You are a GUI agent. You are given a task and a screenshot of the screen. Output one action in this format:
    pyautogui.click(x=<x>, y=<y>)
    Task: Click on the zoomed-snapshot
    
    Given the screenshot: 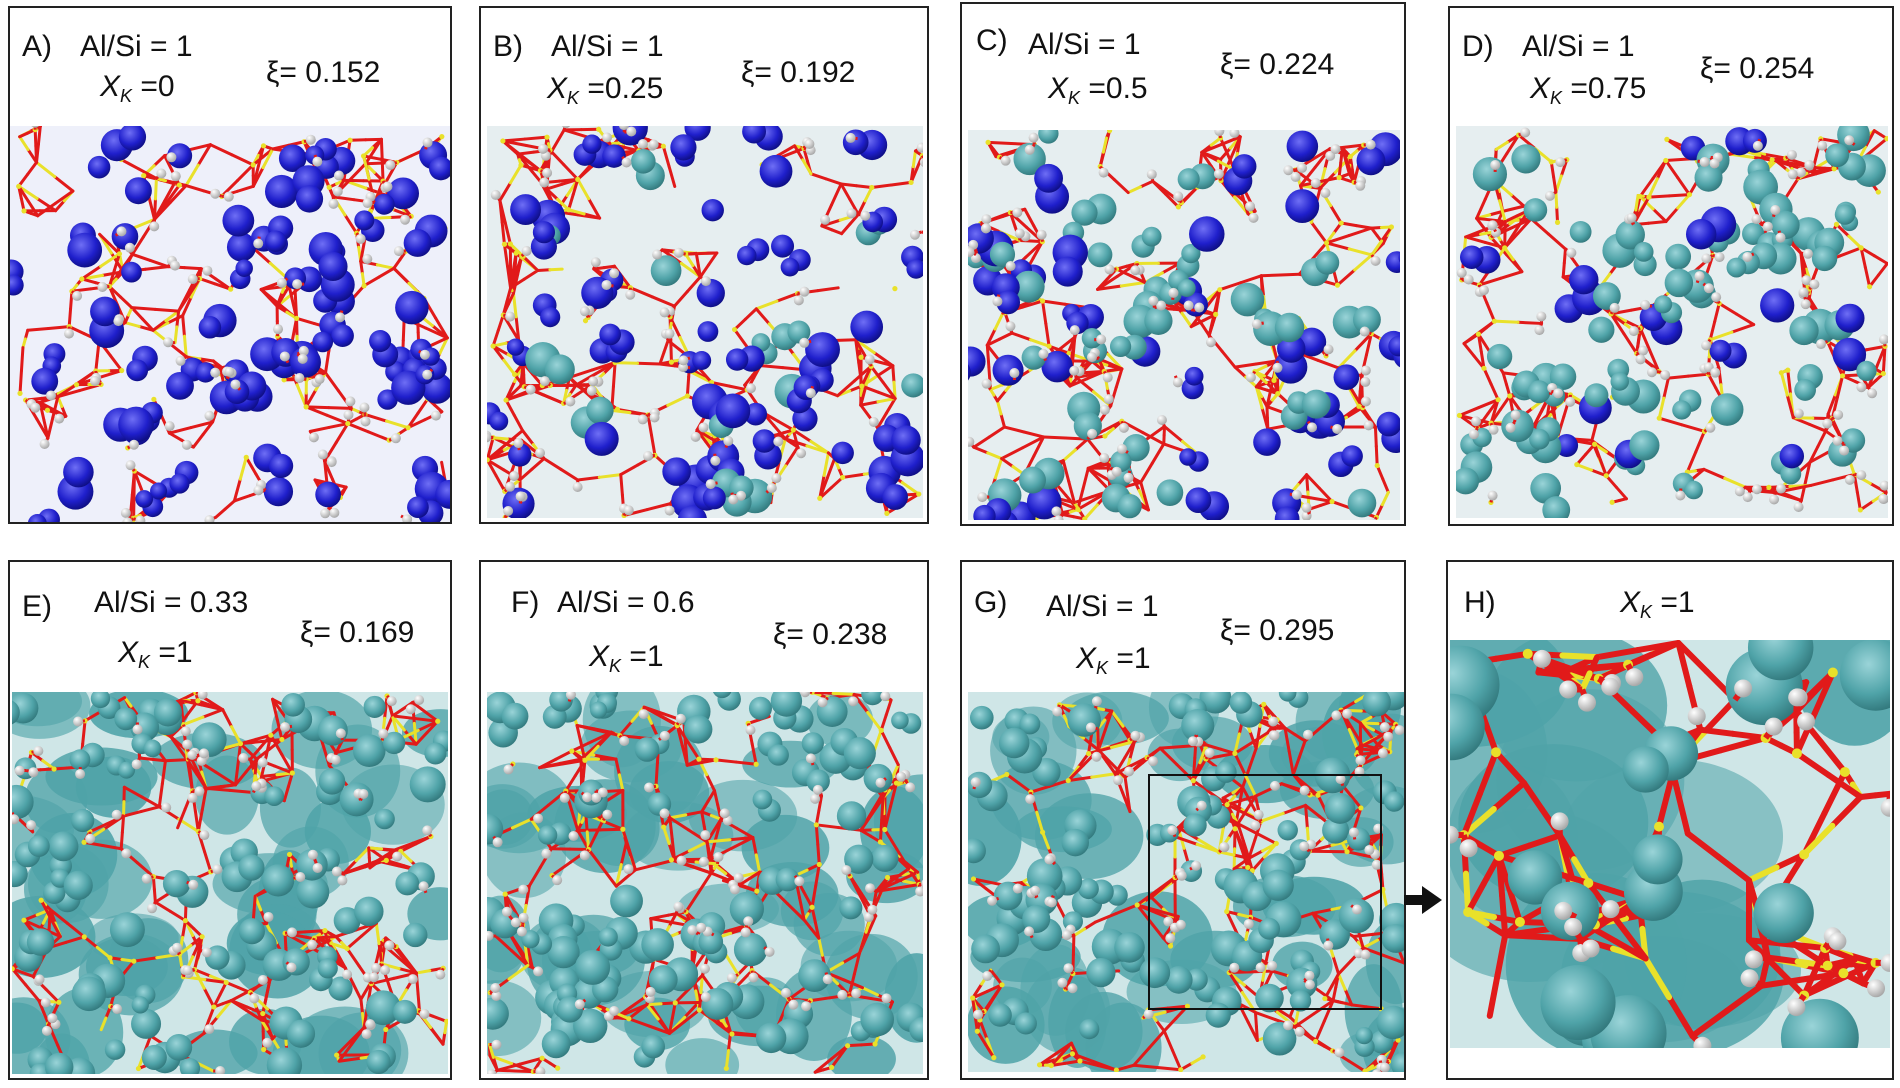 What is the action you would take?
    pyautogui.click(x=1670, y=844)
    